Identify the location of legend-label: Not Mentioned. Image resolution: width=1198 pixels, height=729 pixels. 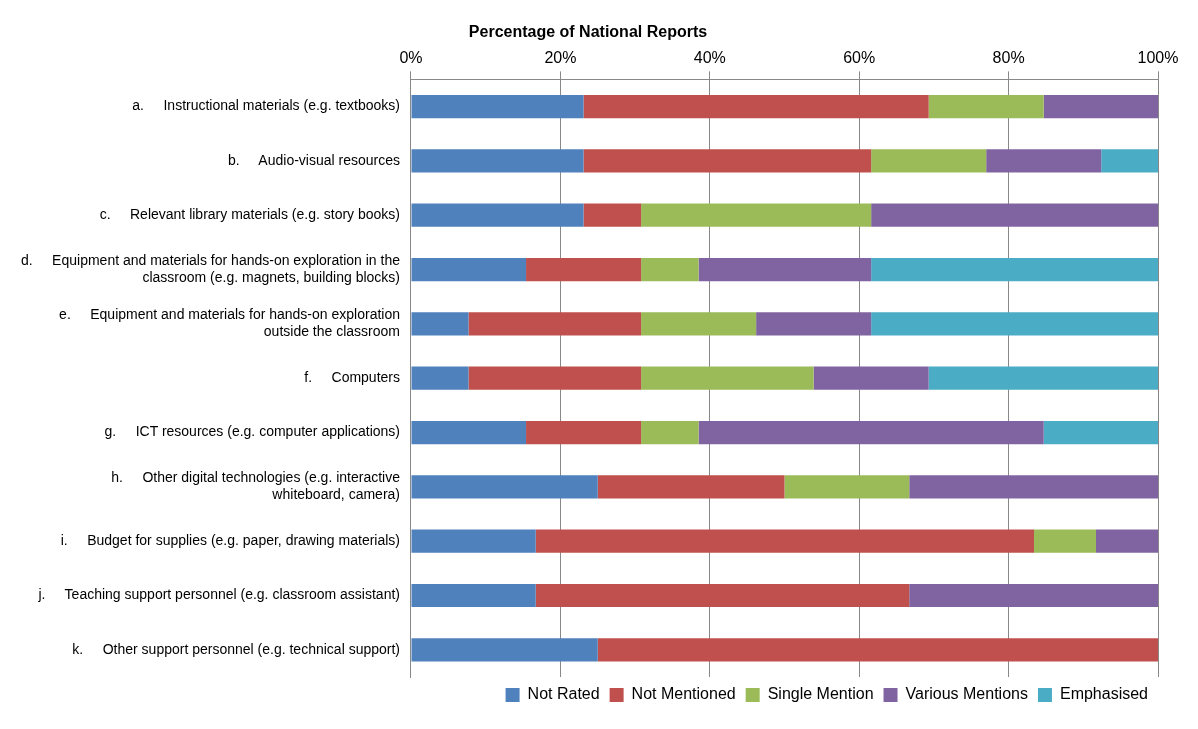
(683, 694).